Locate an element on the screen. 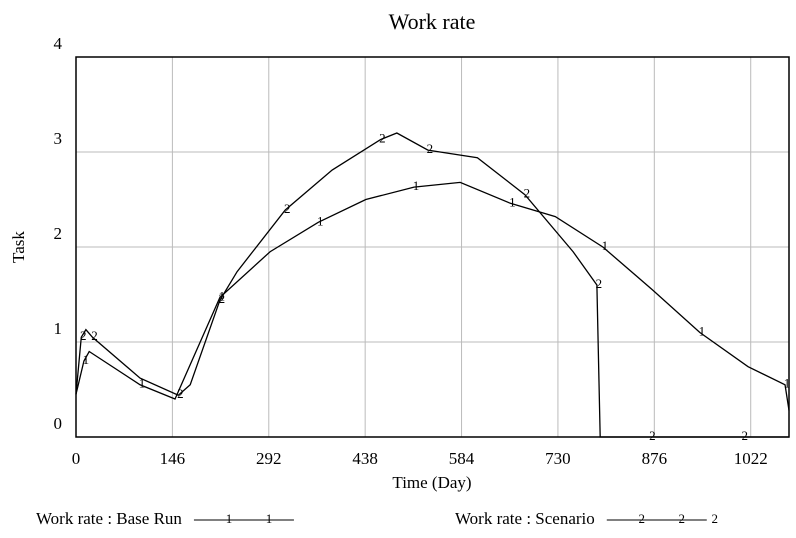  x-tick-label: 292 is located at coordinates (269, 458).